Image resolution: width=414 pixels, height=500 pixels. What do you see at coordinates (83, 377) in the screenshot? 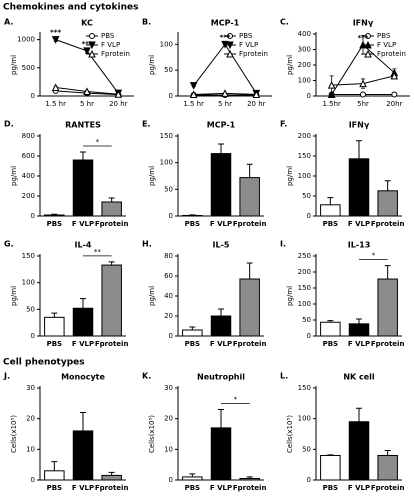
I see `panel-title: Monocyte` at bounding box center [83, 377].